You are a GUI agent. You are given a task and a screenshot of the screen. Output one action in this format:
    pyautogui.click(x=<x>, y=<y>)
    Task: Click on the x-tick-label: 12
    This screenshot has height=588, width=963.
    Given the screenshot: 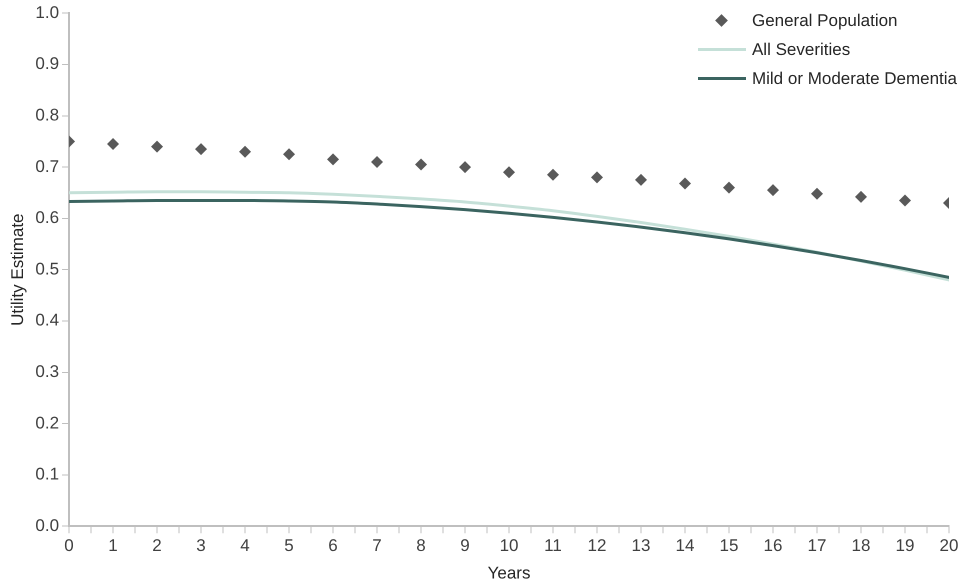 What is the action you would take?
    pyautogui.click(x=597, y=546)
    